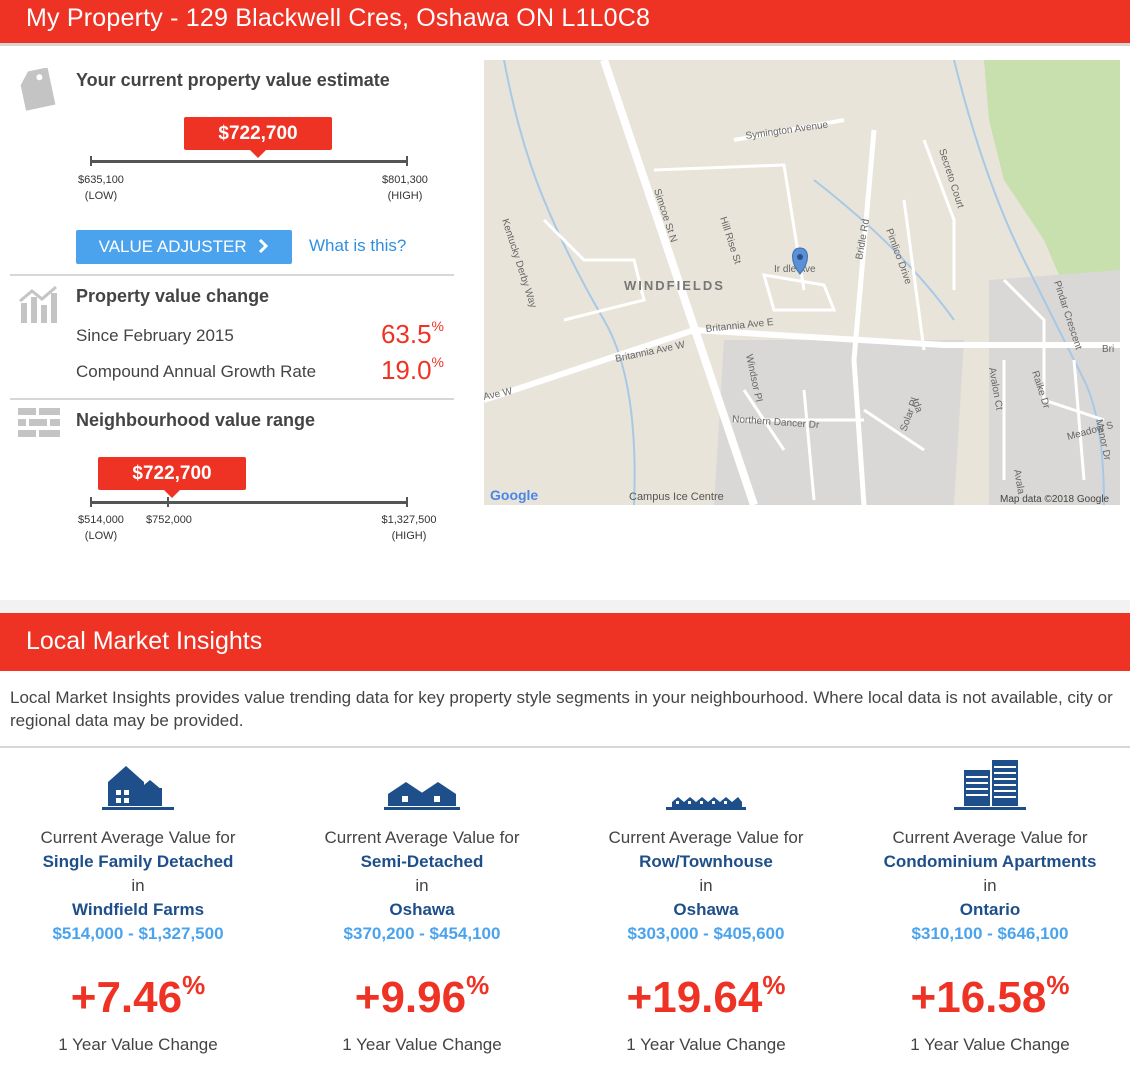  Describe the element at coordinates (169, 520) in the screenshot. I see `neighbourhood-mid: $752,000` at that location.